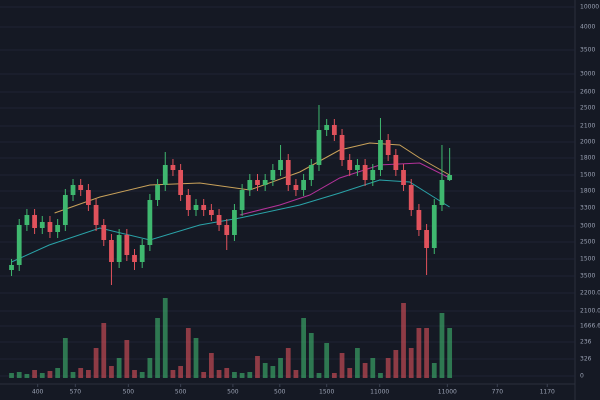  I want to click on y-tick-label: 3500, so click(587, 276).